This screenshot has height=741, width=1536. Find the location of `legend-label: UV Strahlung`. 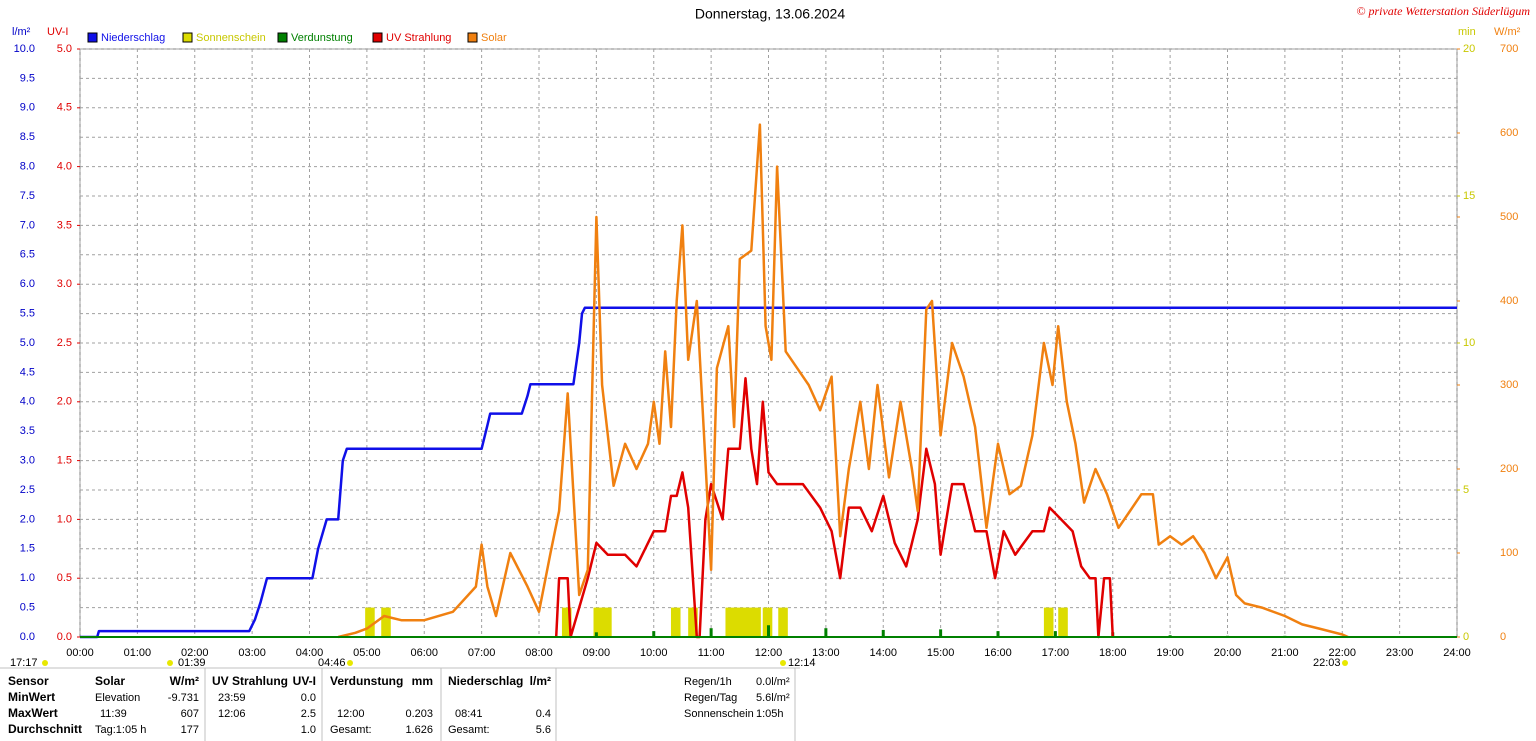

legend-label: UV Strahlung is located at coordinates (418, 38).